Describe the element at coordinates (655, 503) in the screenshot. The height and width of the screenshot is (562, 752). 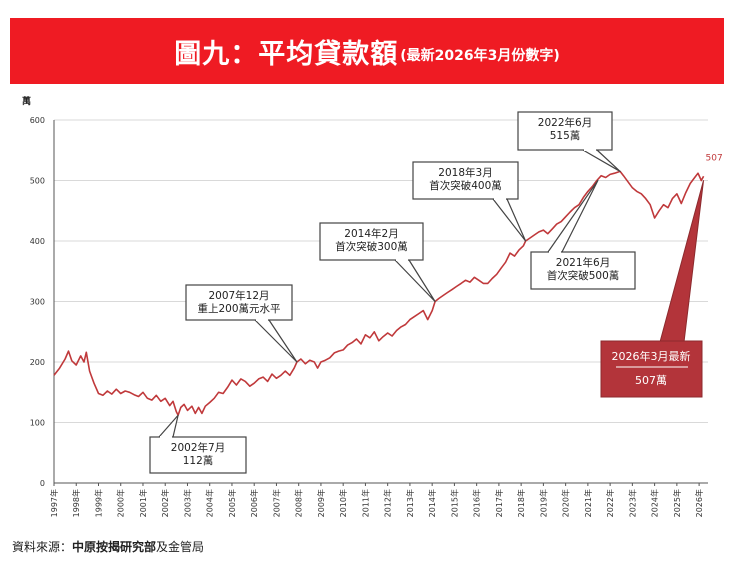
I see `x-tick-label: 2024年` at that location.